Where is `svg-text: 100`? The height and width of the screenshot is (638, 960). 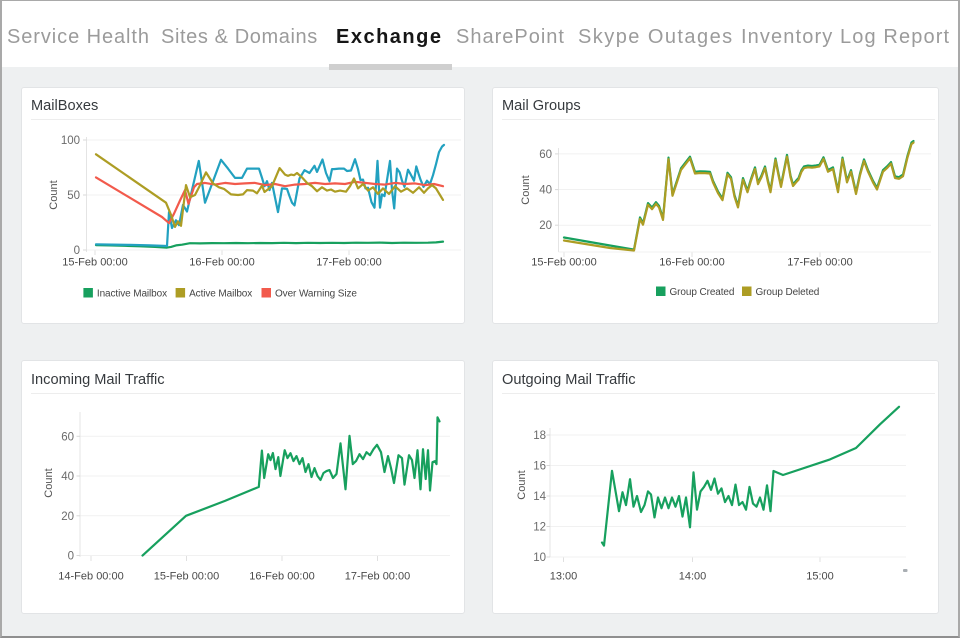
svg-text: 100 is located at coordinates (70, 141).